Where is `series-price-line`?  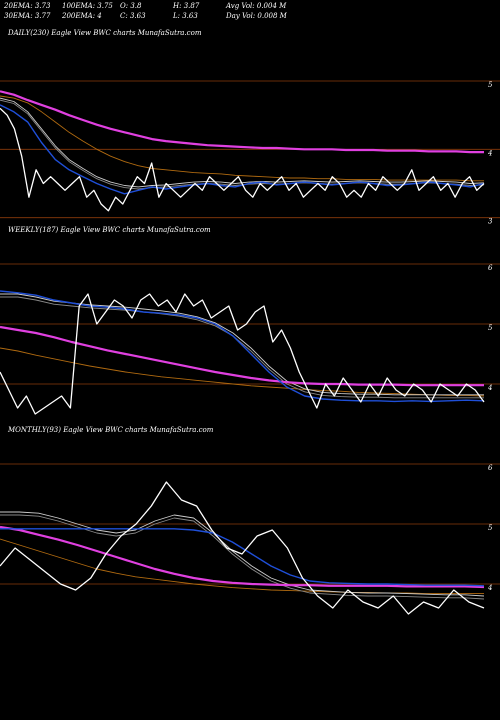
series-price-line is located at coordinates (242, 159).